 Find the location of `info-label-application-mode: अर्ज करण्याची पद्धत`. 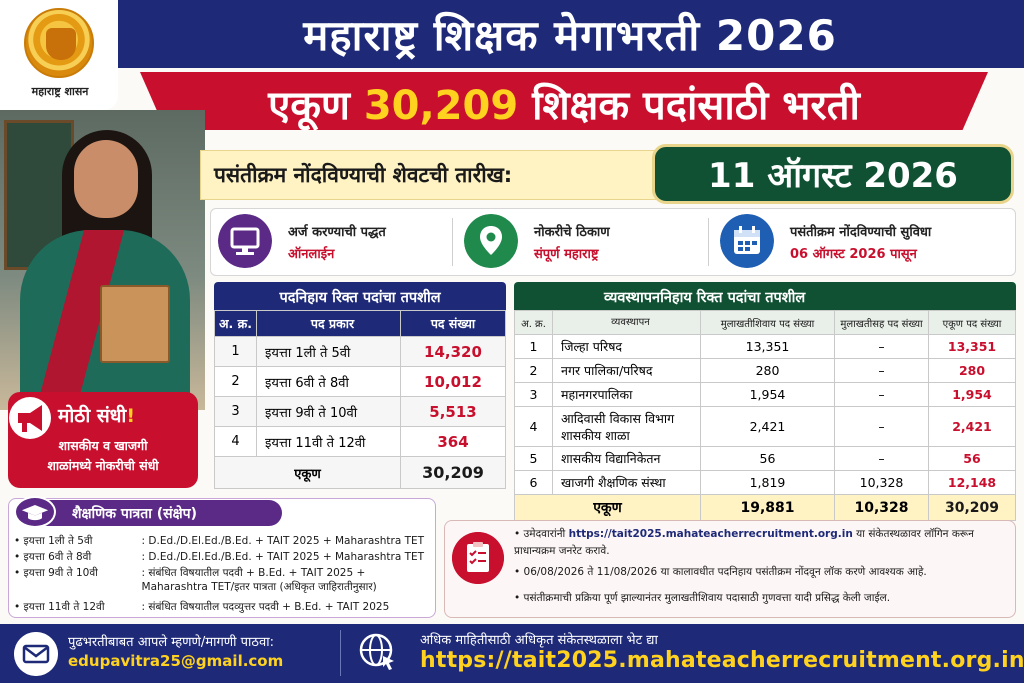

info-label-application-mode: अर्ज करण्याची पद्धत is located at coordinates (337, 232).